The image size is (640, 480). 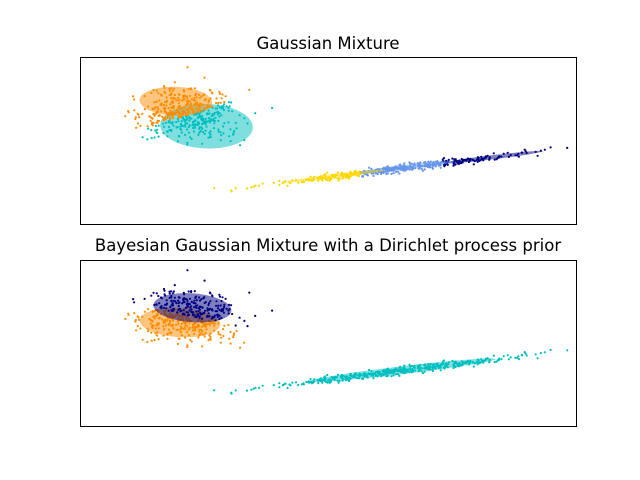 I want to click on gaussian-ellipse-gold, so click(x=335, y=176).